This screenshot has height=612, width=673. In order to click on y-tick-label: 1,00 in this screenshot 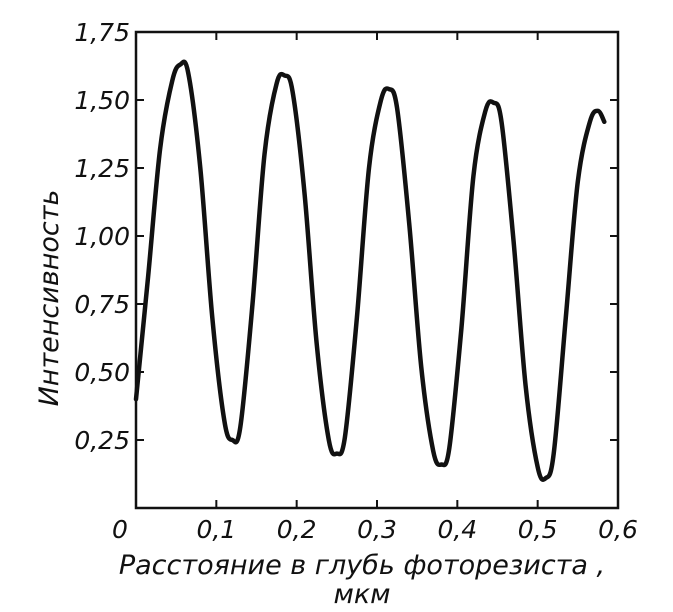, I will do `click(102, 236)`.